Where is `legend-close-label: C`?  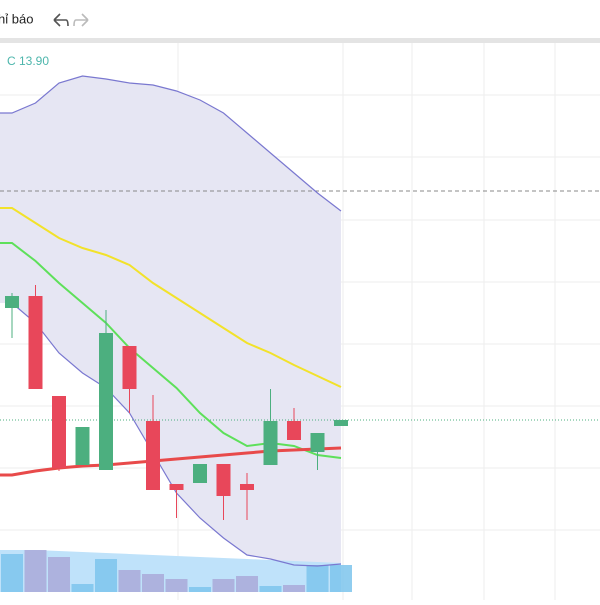
legend-close-label: C is located at coordinates (11, 61).